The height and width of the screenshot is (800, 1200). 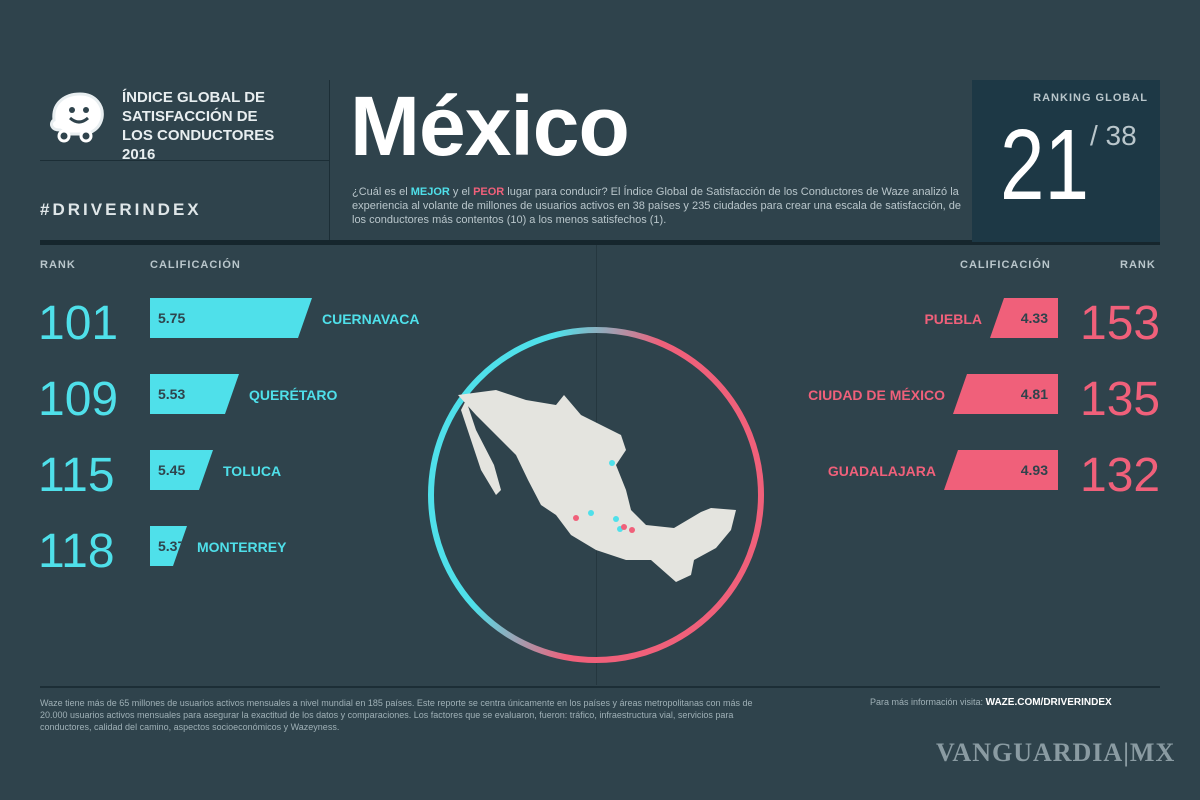 What do you see at coordinates (1120, 399) in the screenshot?
I see `worst-rank: 135` at bounding box center [1120, 399].